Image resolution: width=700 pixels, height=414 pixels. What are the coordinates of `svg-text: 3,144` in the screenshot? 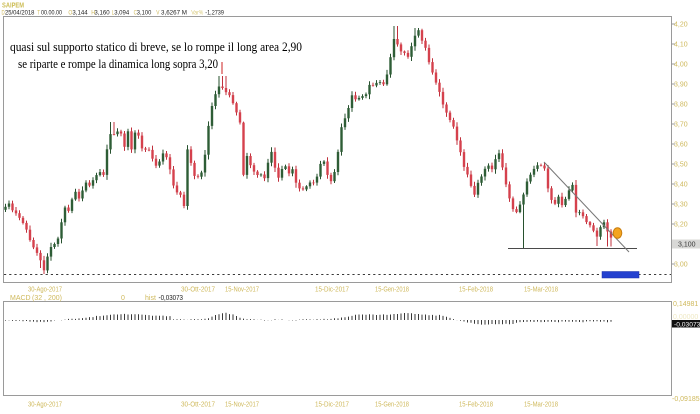 It's located at (80, 13).